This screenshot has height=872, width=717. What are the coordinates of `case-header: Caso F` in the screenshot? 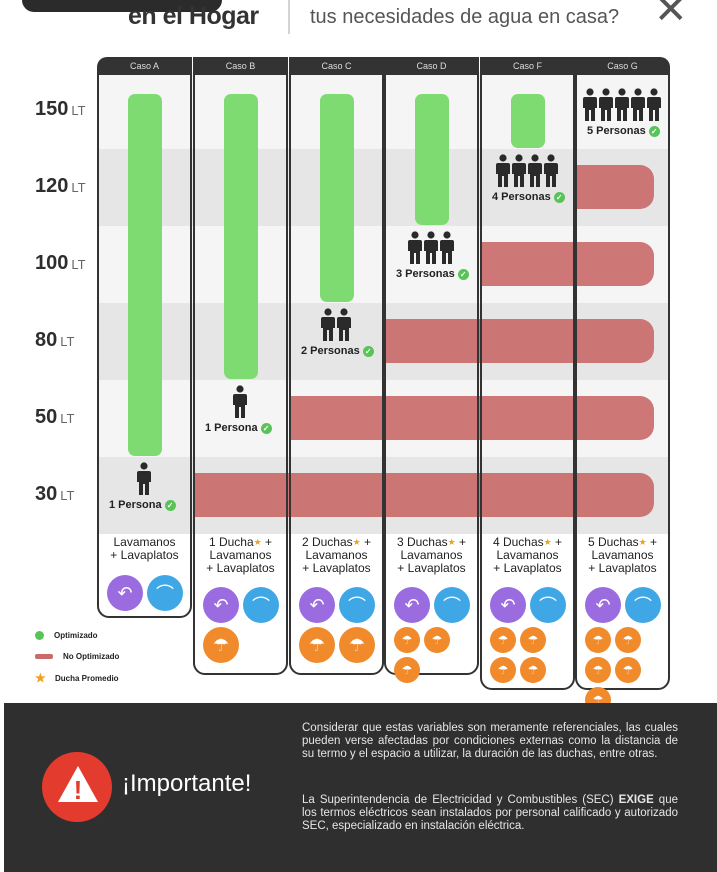 It's located at (527, 66).